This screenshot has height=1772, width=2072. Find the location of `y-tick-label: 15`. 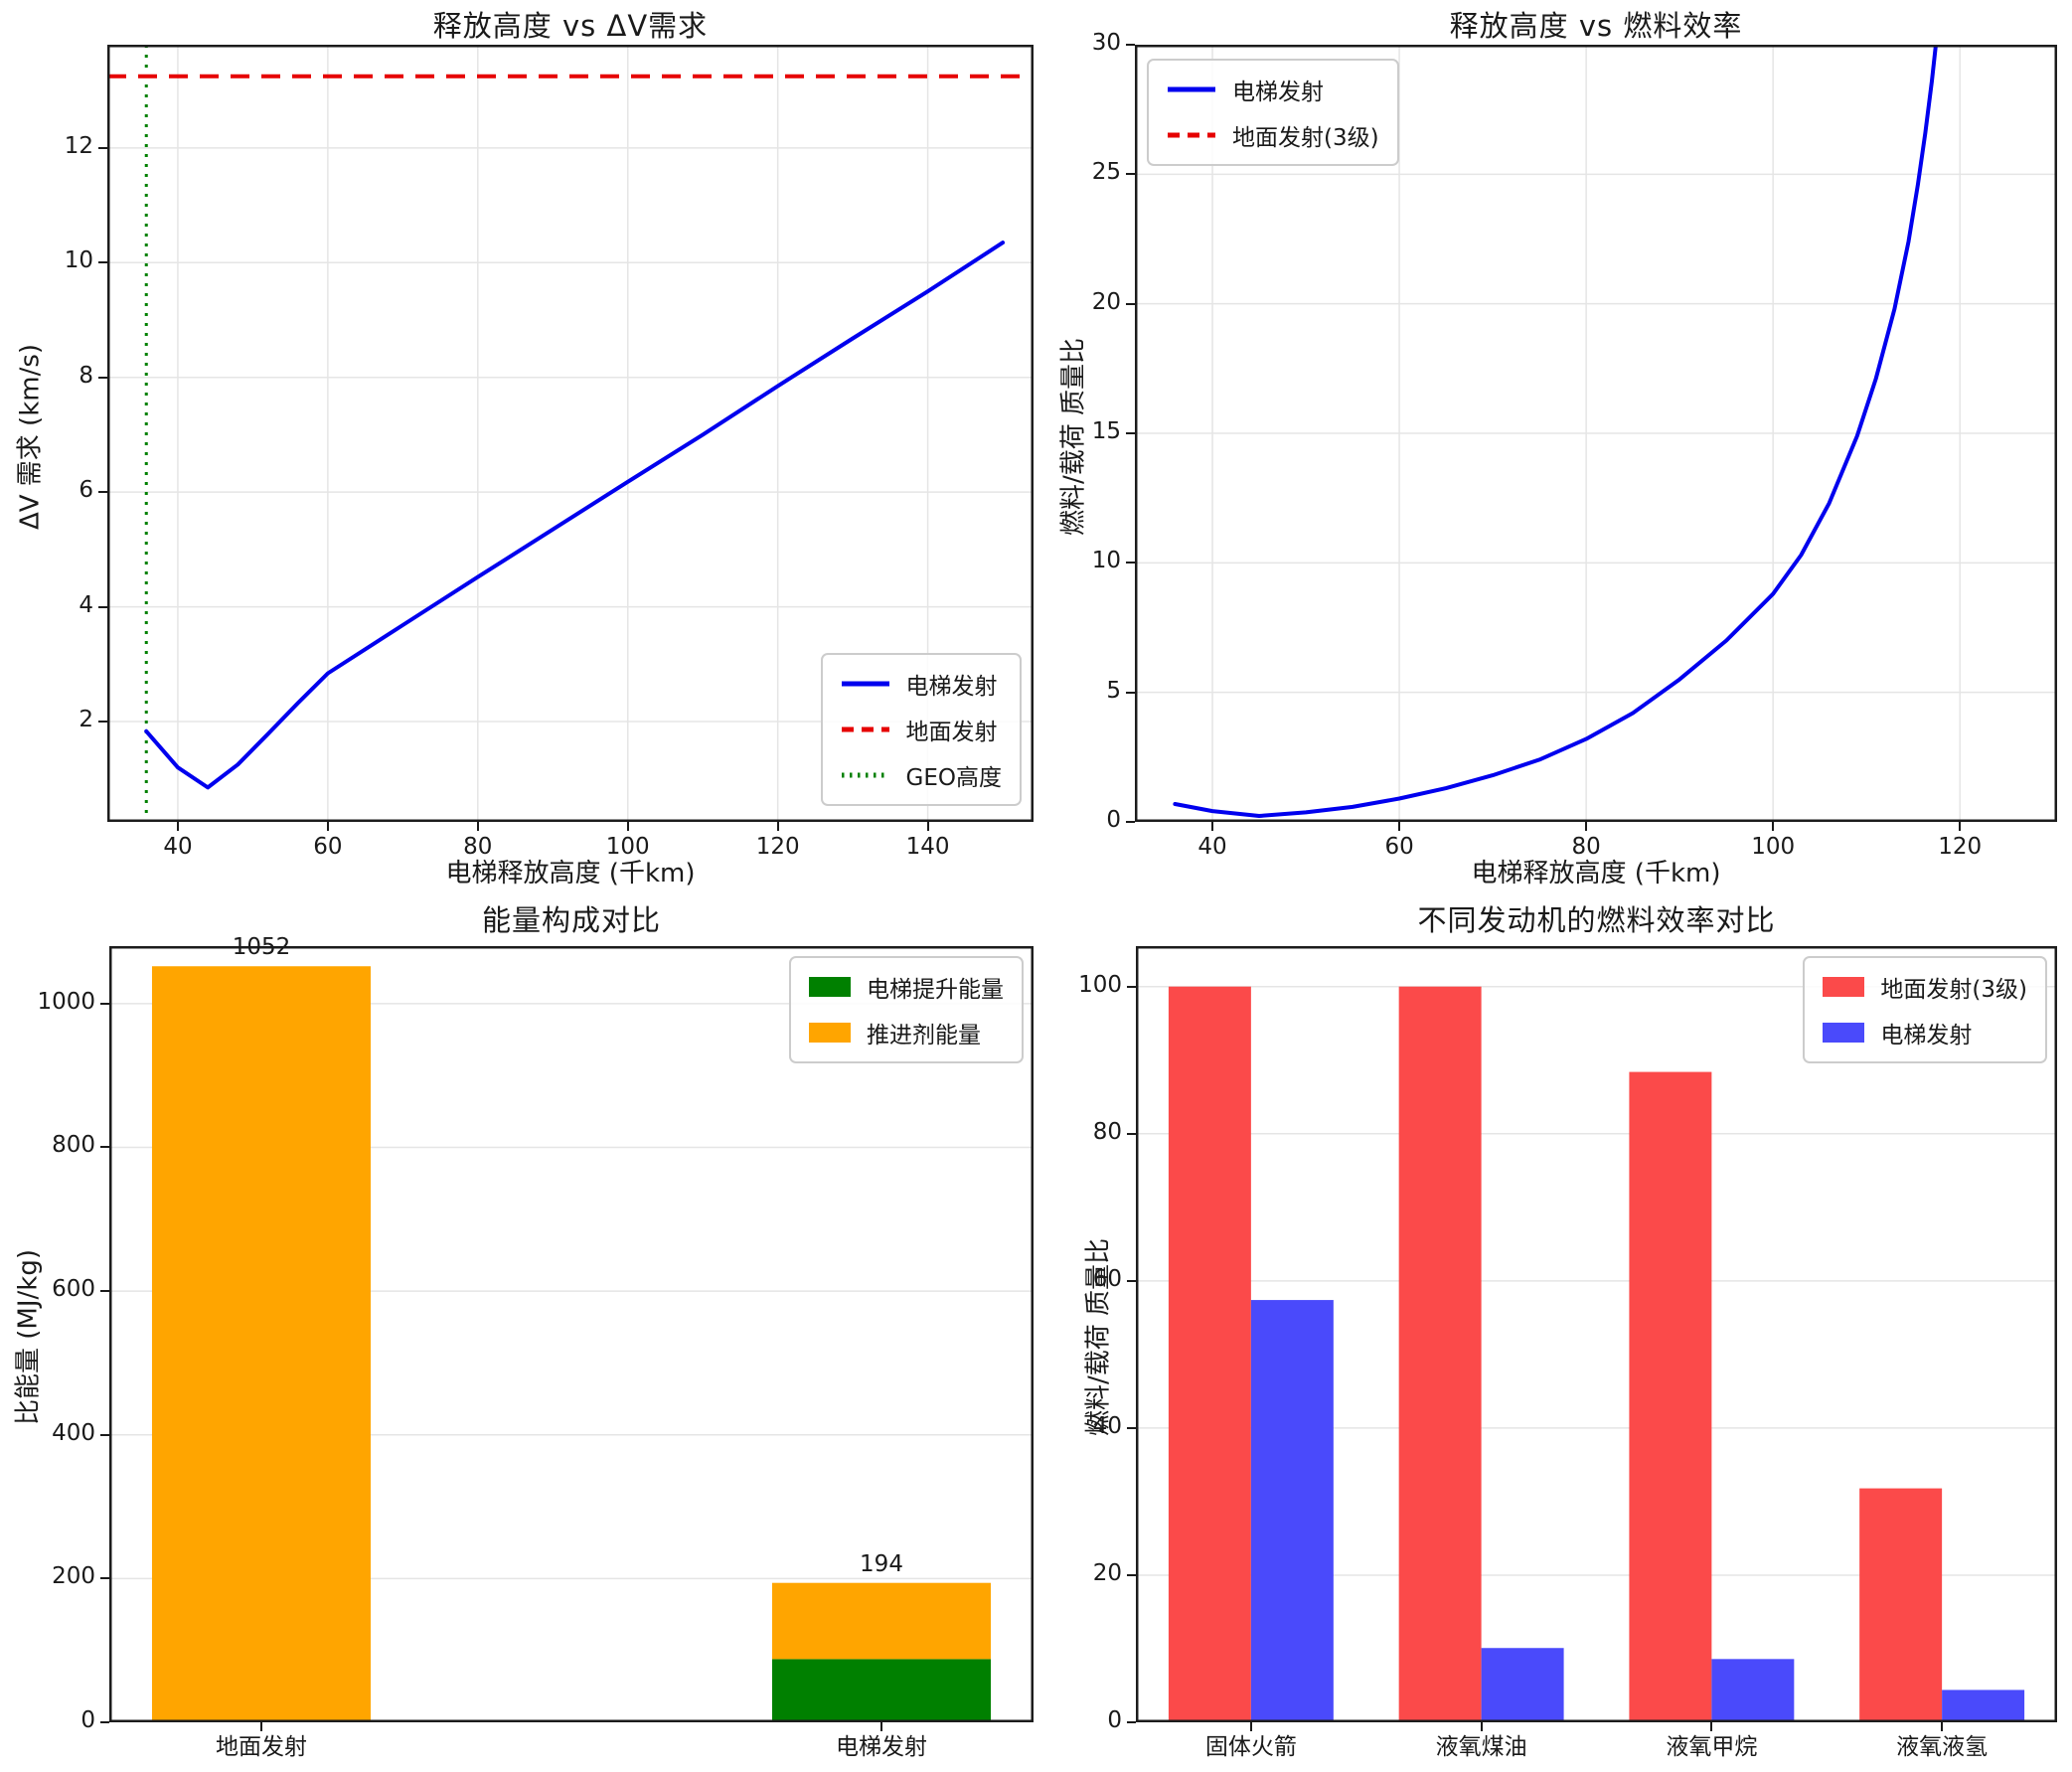

y-tick-label: 15 is located at coordinates (1106, 431).